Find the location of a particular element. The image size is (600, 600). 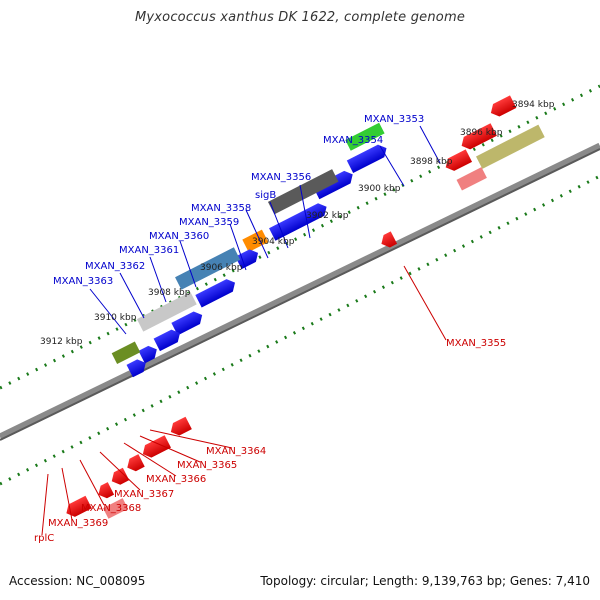

label-sigb: sigB is located at coordinates (265, 195).